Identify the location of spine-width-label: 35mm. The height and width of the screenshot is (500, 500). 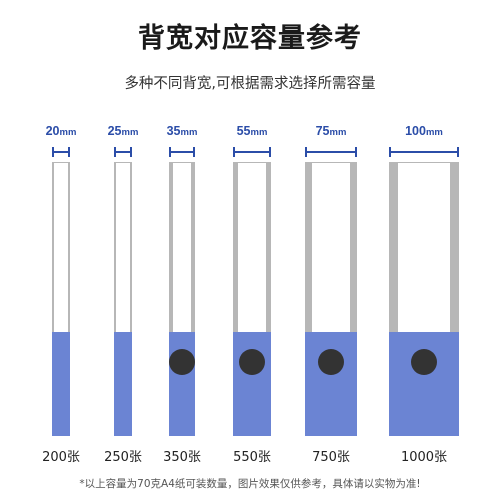
(182, 131).